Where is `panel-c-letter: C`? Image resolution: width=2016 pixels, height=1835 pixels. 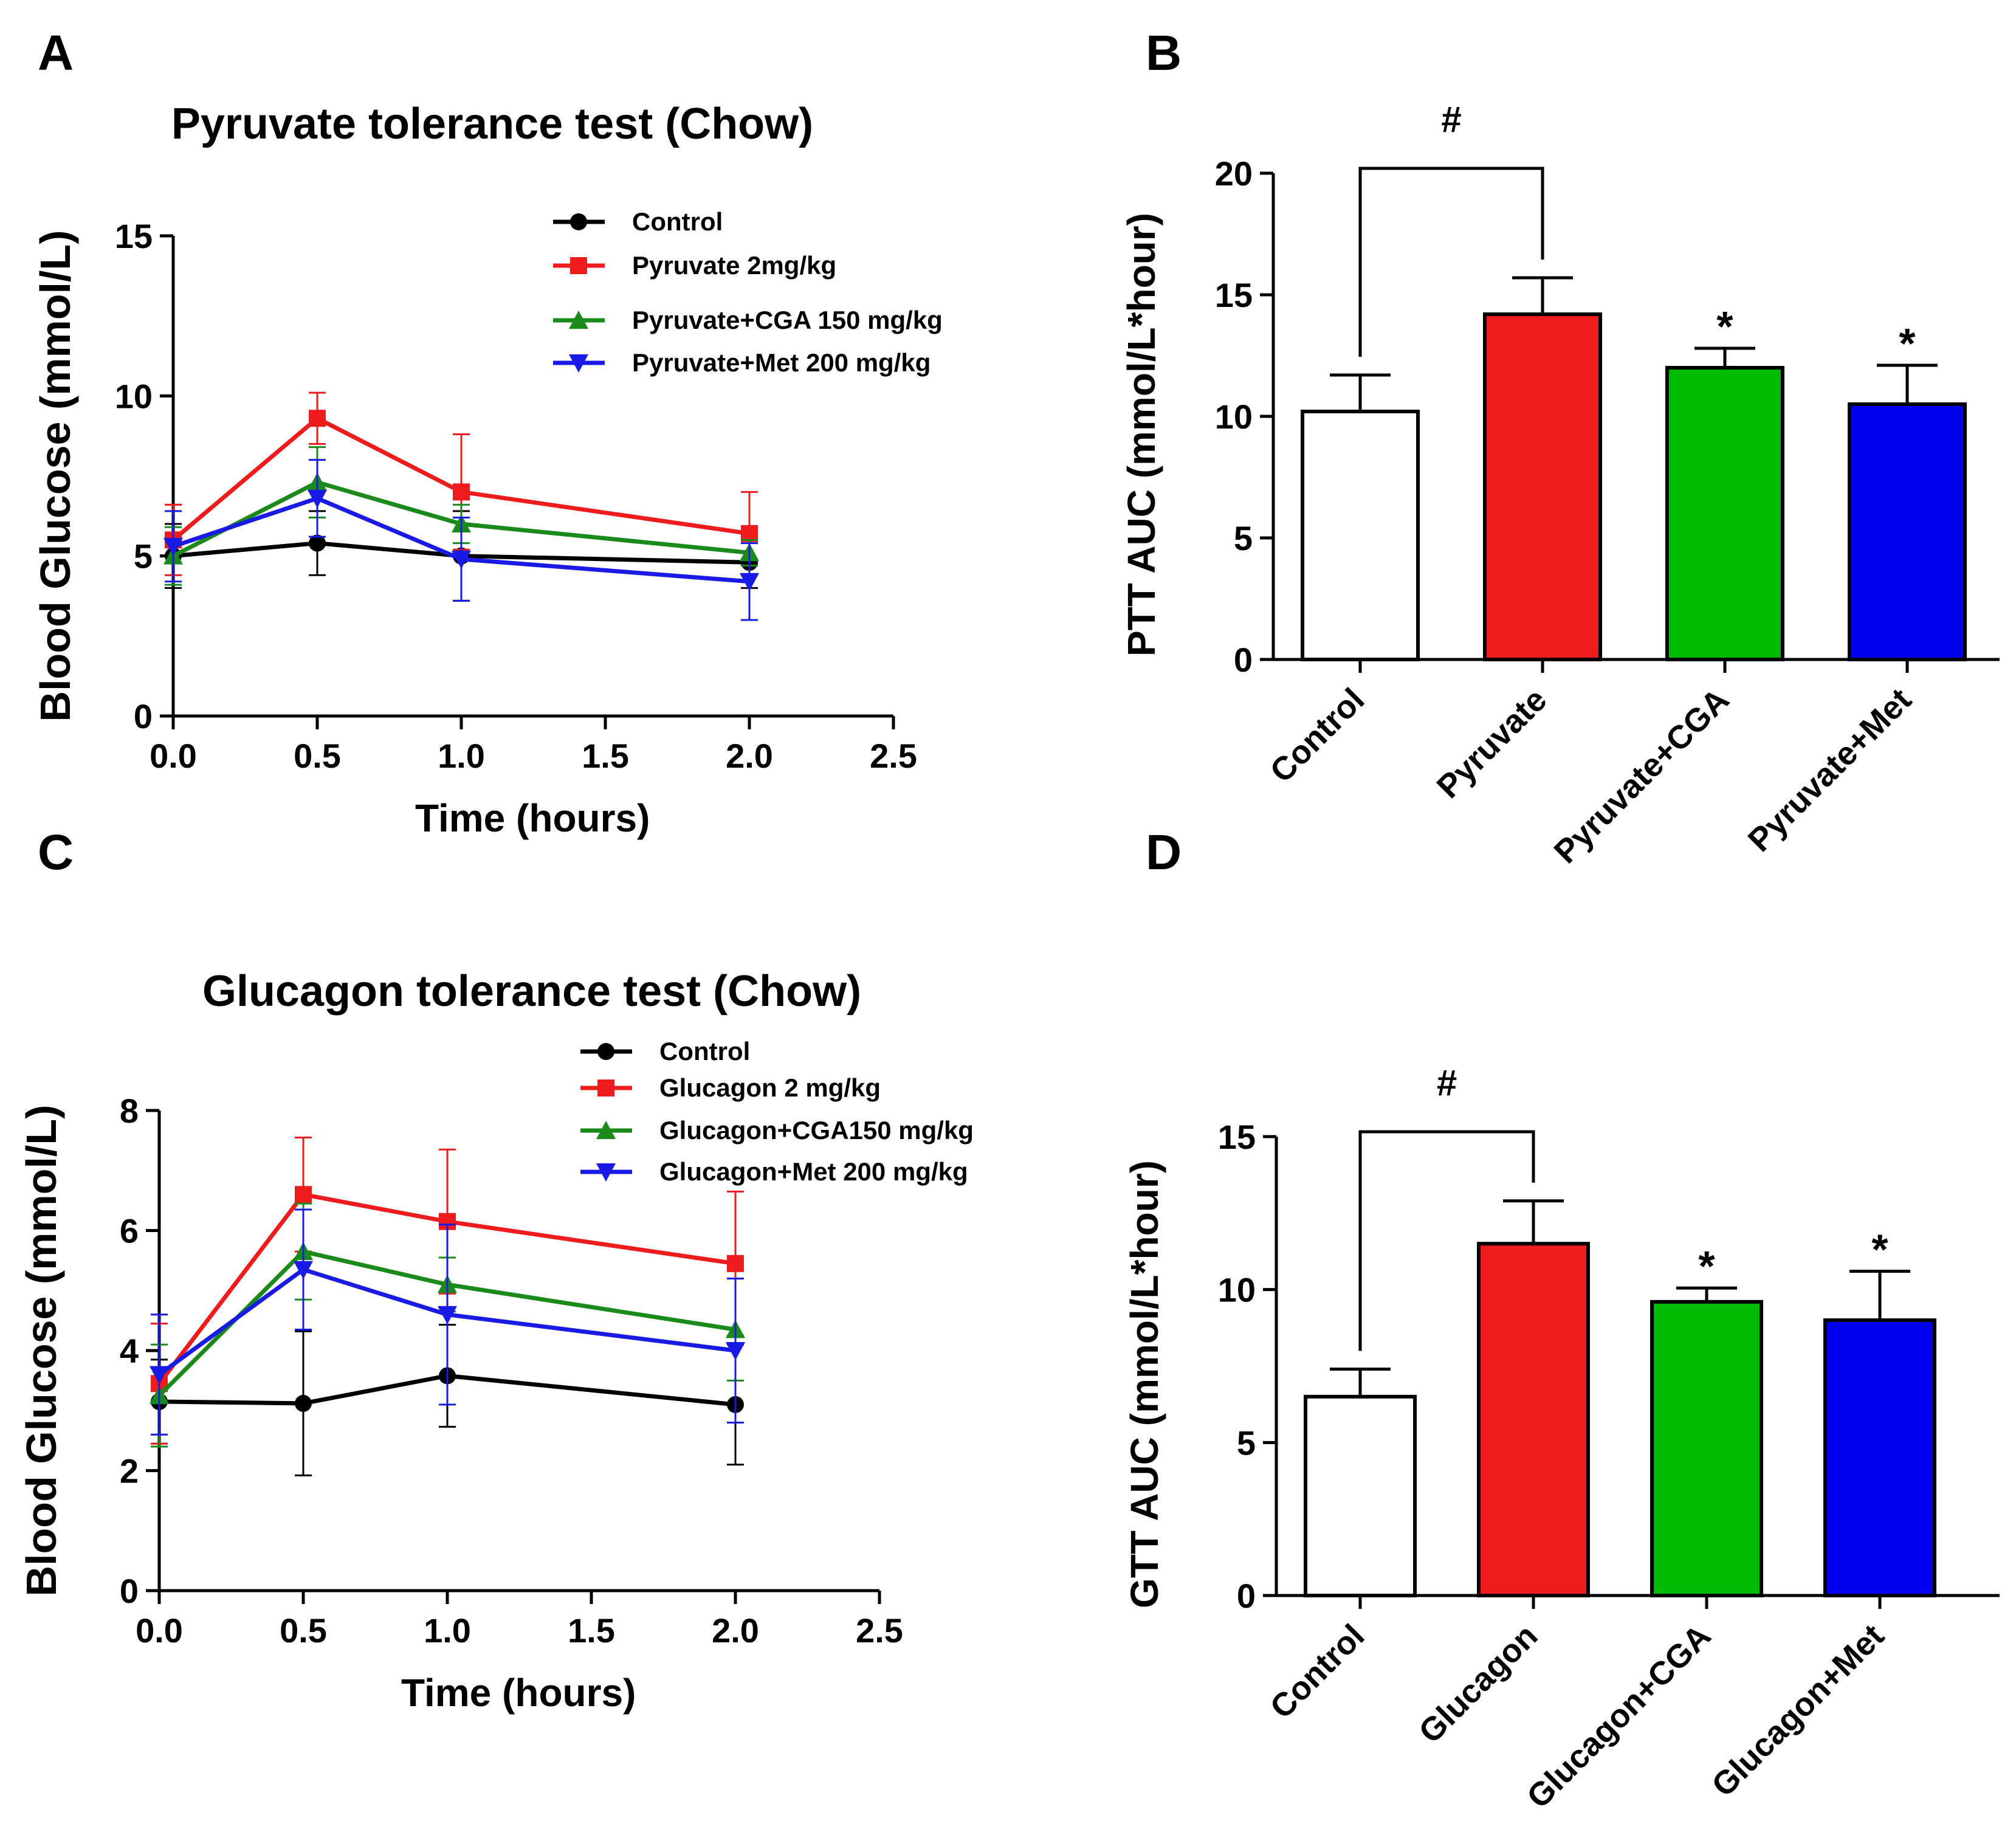
panel-c-letter: C is located at coordinates (56, 852).